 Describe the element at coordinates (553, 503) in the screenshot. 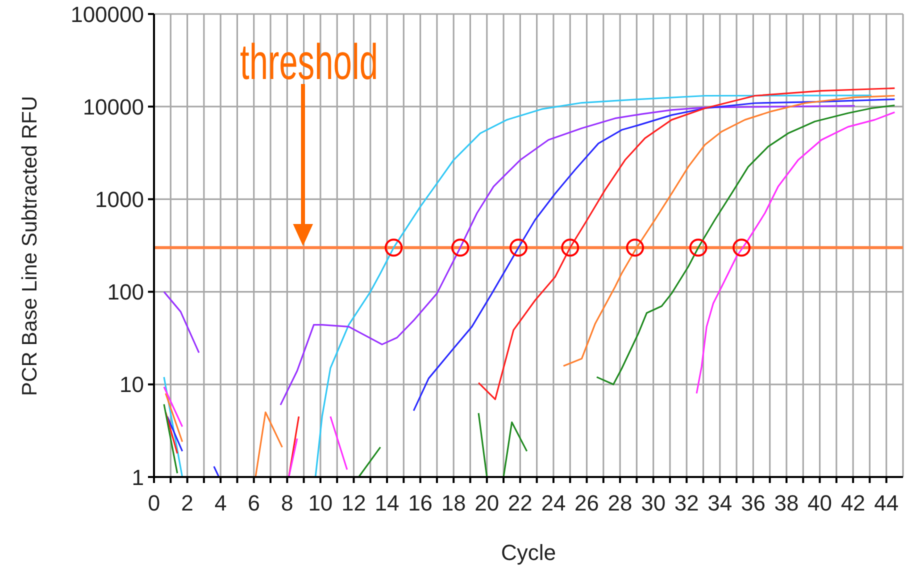

I see `x-tick-label: 24` at that location.